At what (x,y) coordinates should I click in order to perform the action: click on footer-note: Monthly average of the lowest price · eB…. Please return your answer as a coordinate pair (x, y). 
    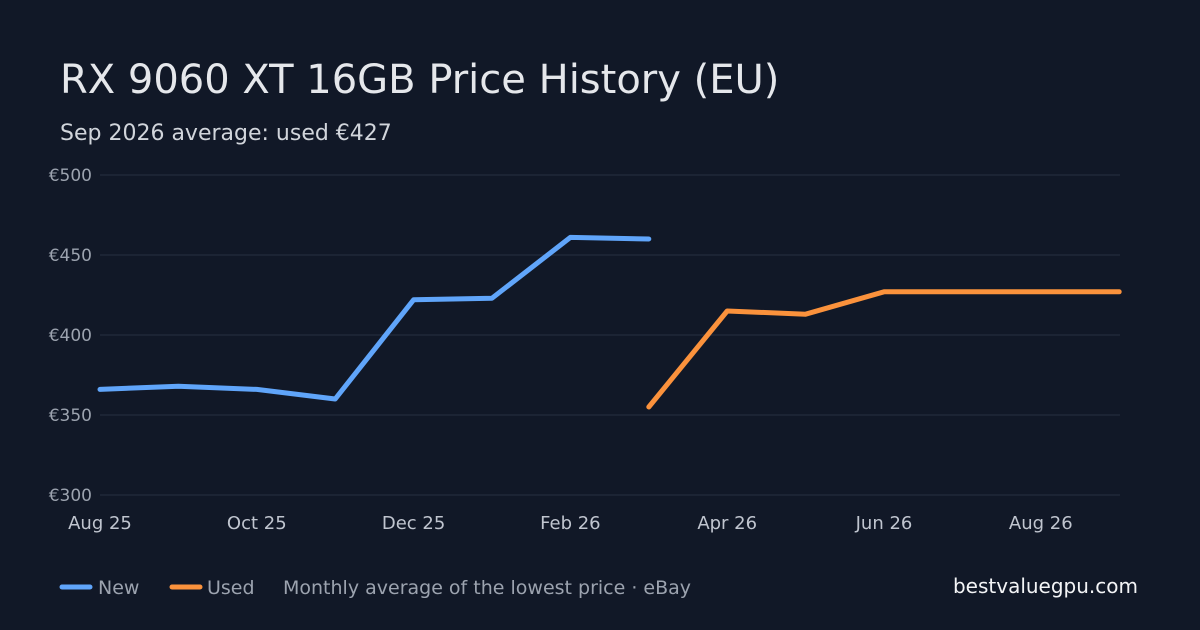
    Looking at the image, I should click on (487, 588).